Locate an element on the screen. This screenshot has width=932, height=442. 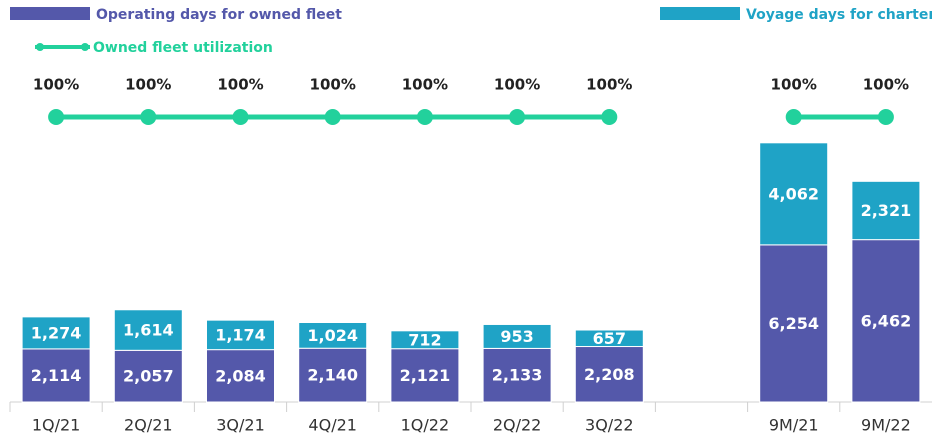
data-label: 1,024 is located at coordinates (332, 335).